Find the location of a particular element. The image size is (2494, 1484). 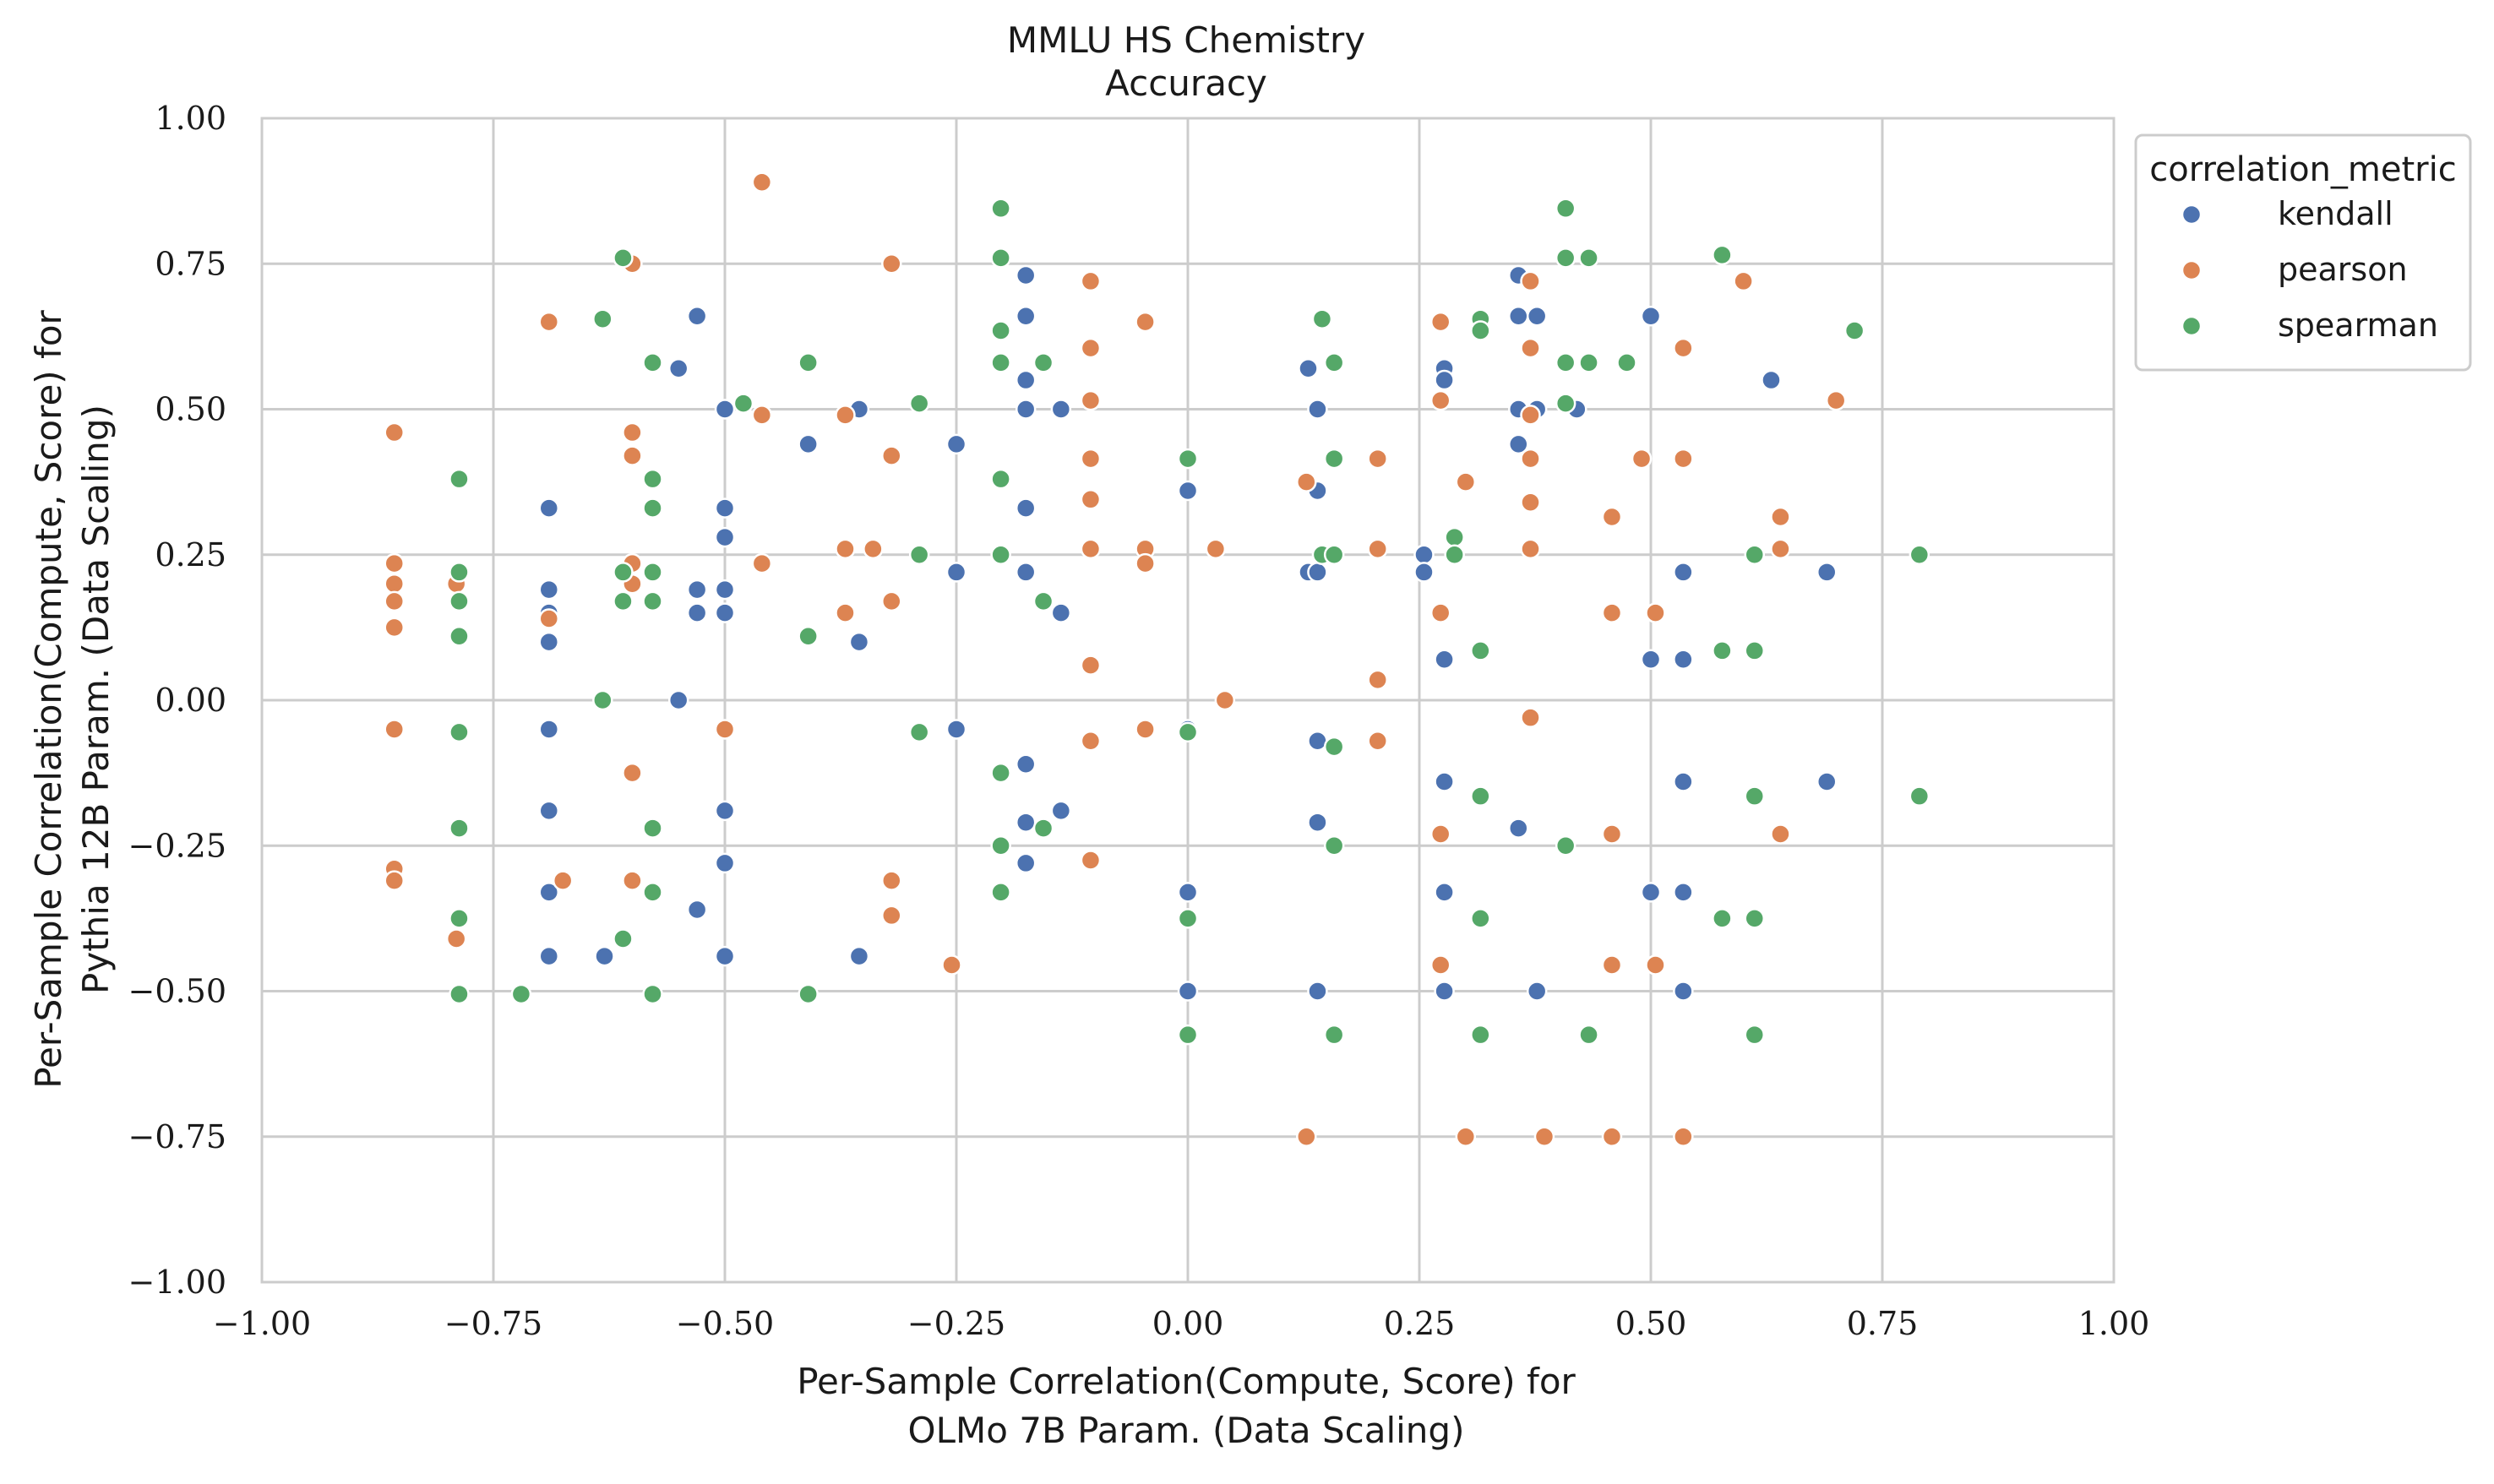

x-axis-label-line2: OLMo 7B Param. (Data Scaling) is located at coordinates (1186, 1430).